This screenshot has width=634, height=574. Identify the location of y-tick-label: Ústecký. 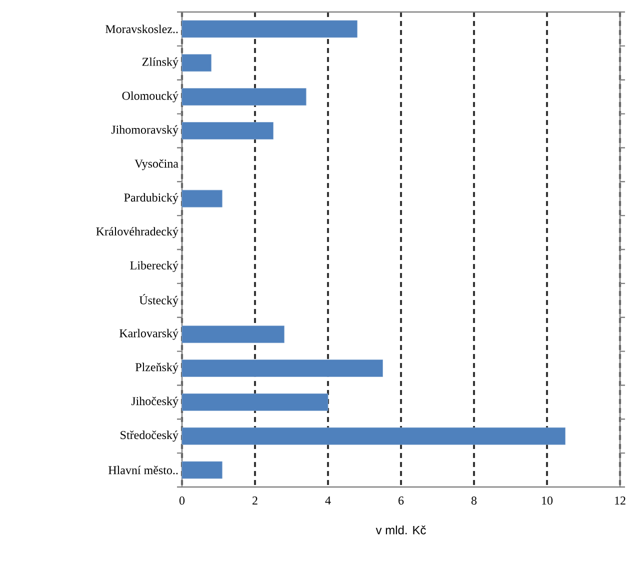
(158, 300).